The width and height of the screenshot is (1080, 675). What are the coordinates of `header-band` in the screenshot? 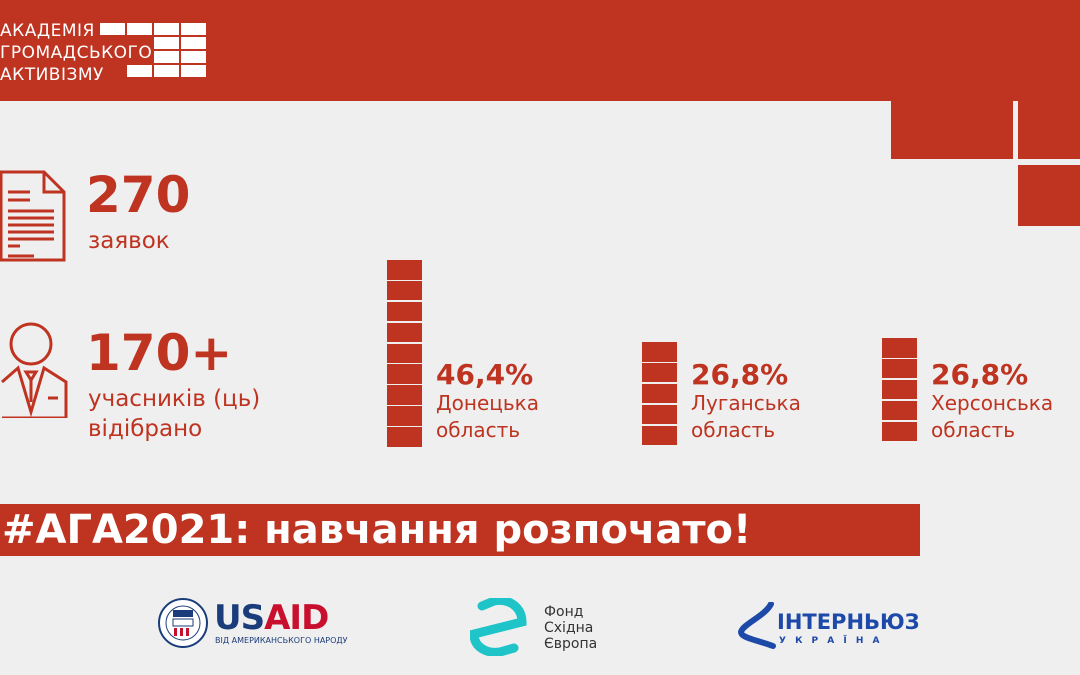 It's located at (540, 50).